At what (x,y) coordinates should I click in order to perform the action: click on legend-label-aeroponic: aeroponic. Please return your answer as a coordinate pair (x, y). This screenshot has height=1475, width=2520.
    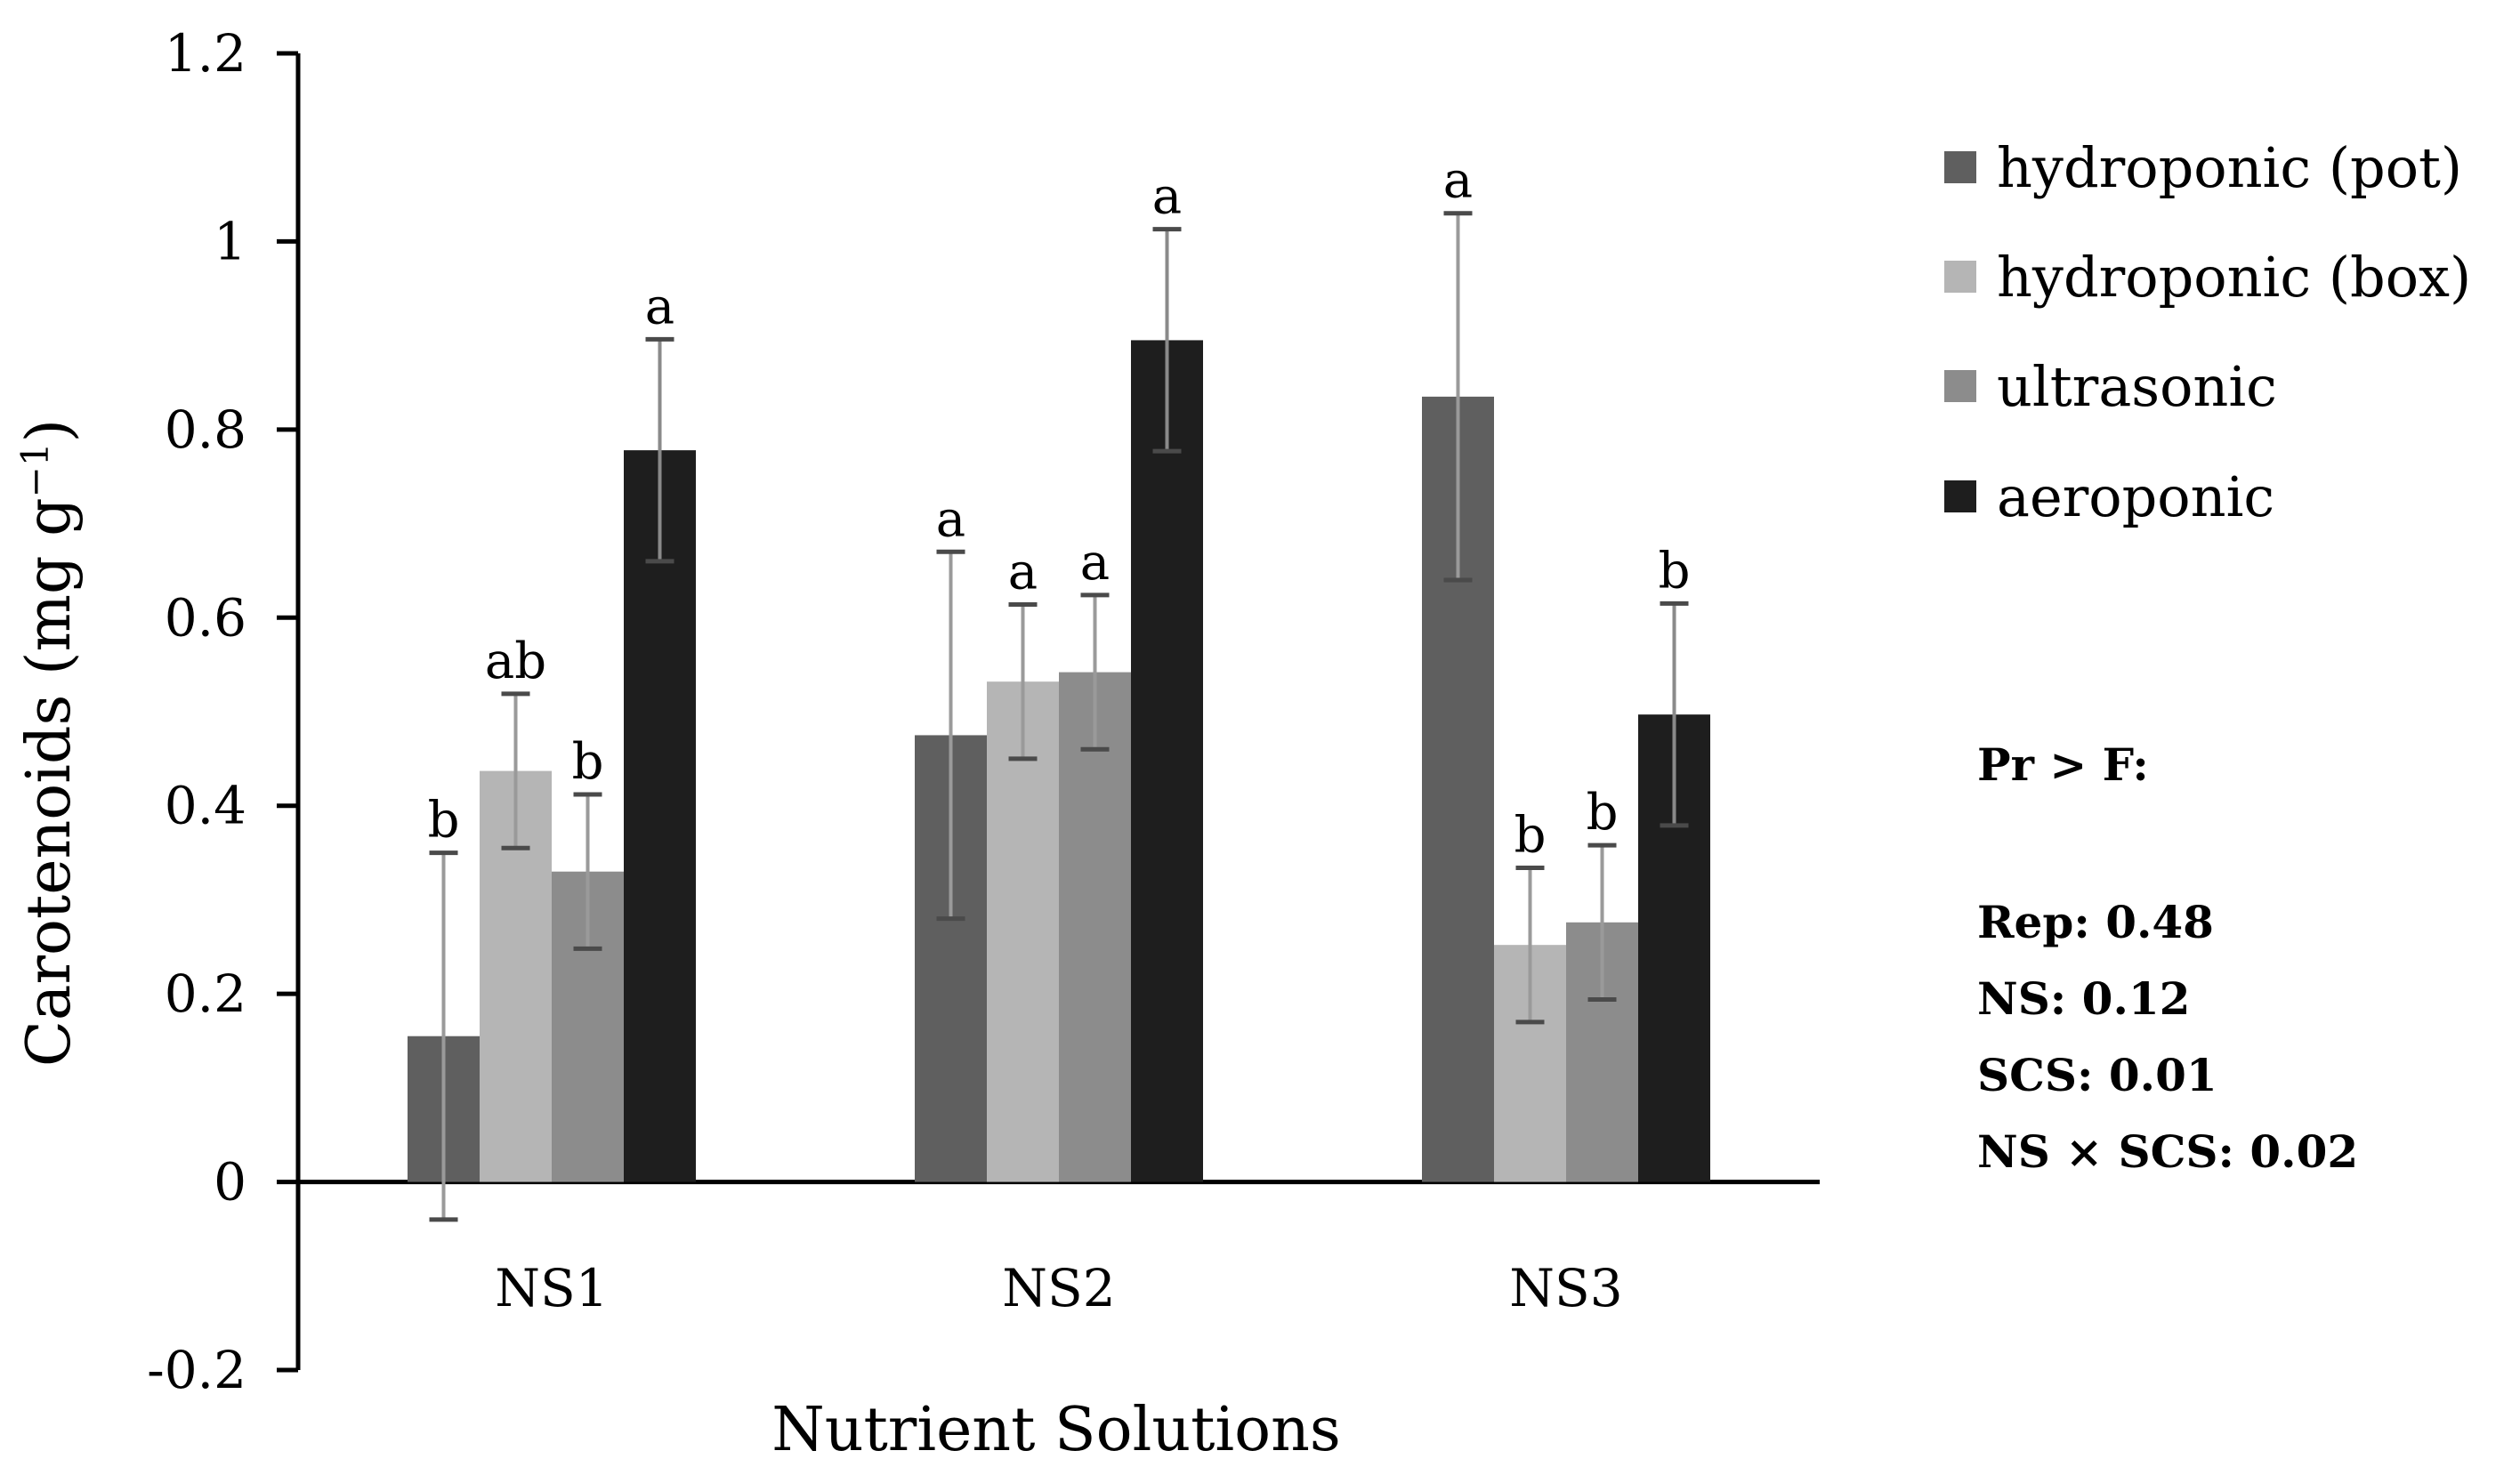
    Looking at the image, I should click on (2135, 497).